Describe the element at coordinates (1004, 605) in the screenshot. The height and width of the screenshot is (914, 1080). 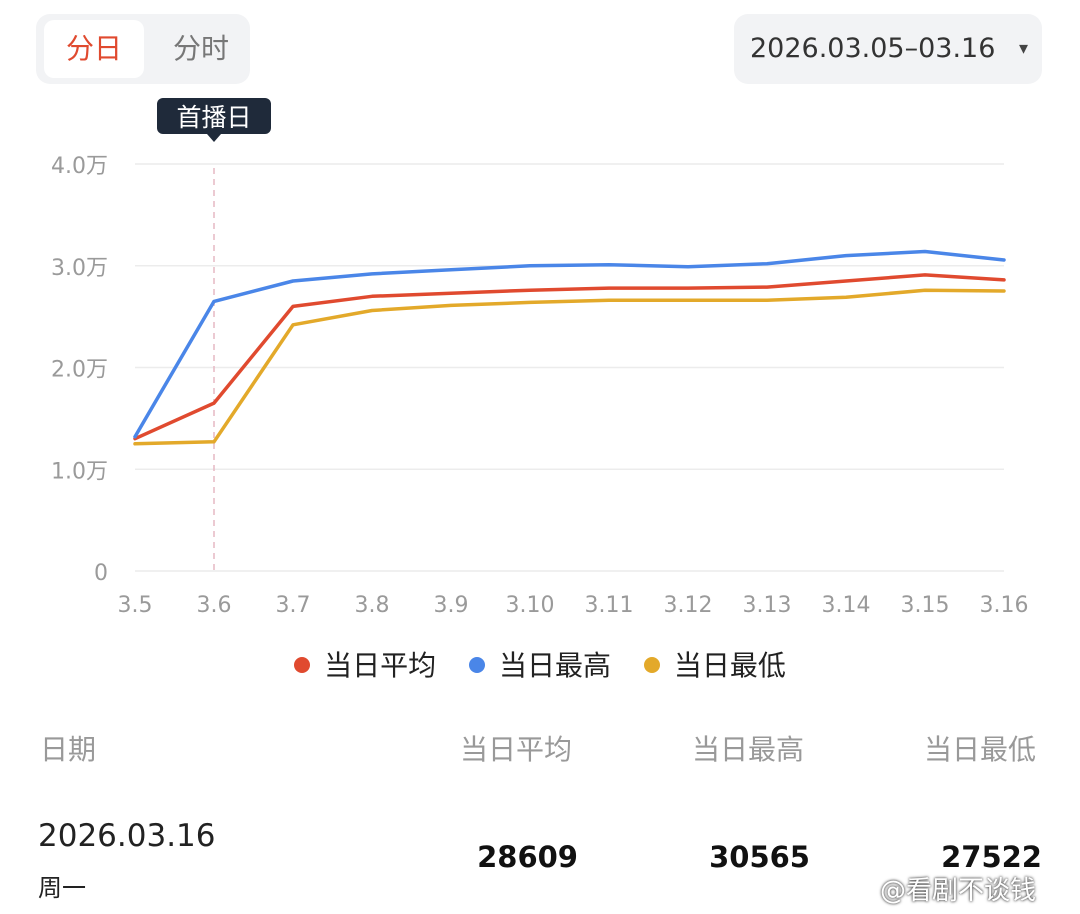
I see `x-tick-label: 3.16` at that location.